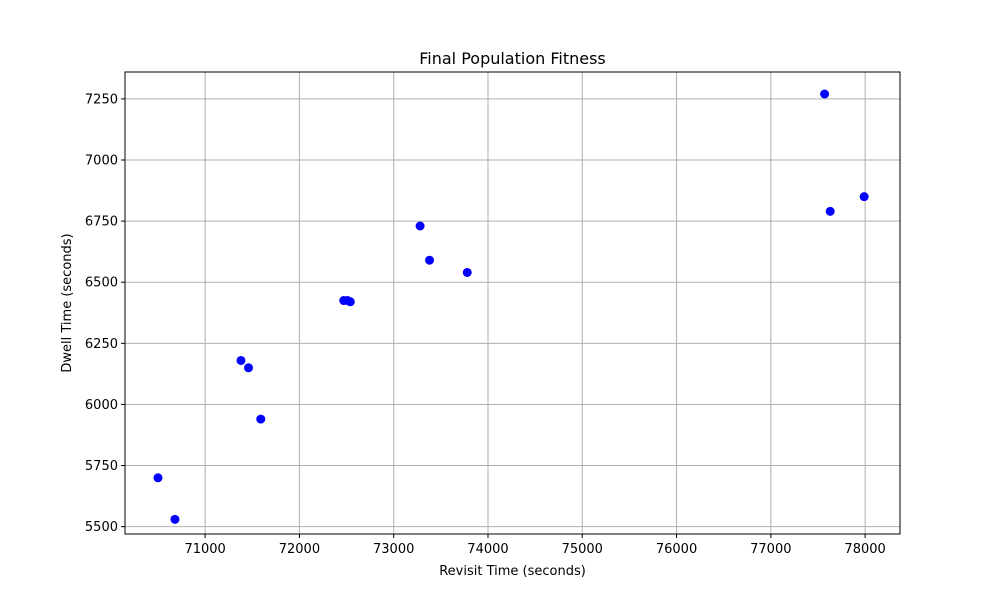  I want to click on x-tick-label: 71000, so click(204, 549).